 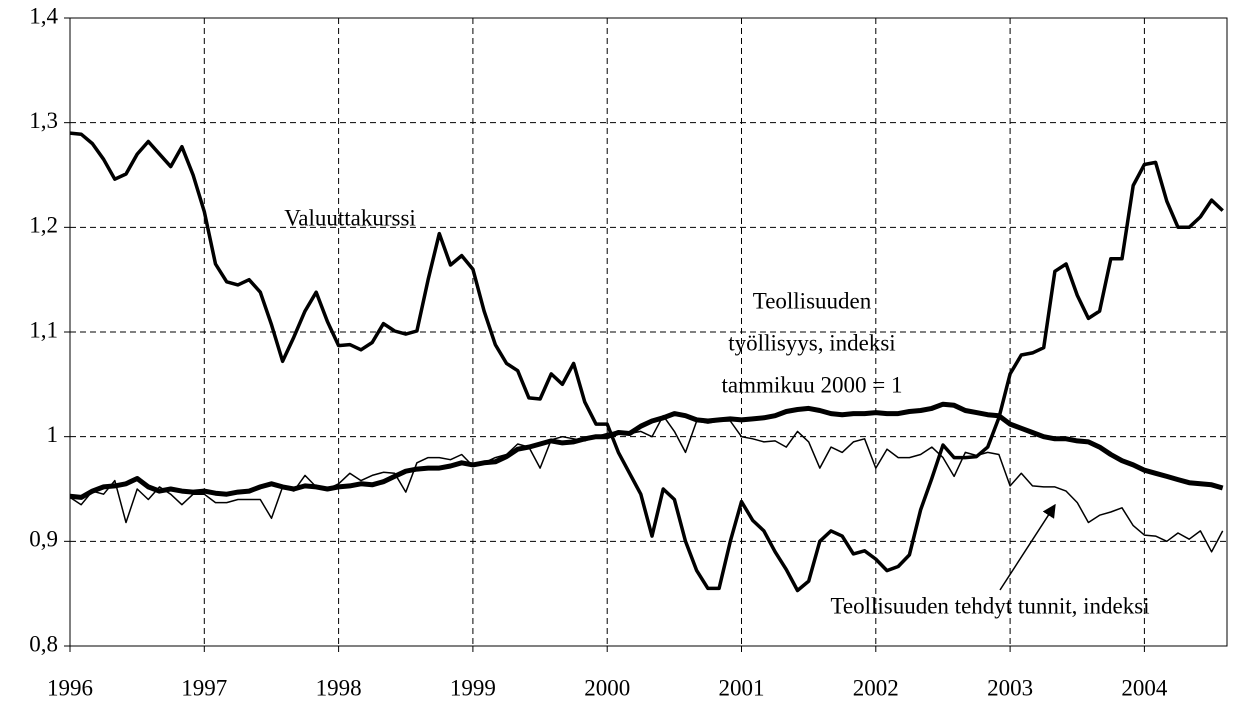 I want to click on y-tick-label: 1, so click(x=53, y=434).